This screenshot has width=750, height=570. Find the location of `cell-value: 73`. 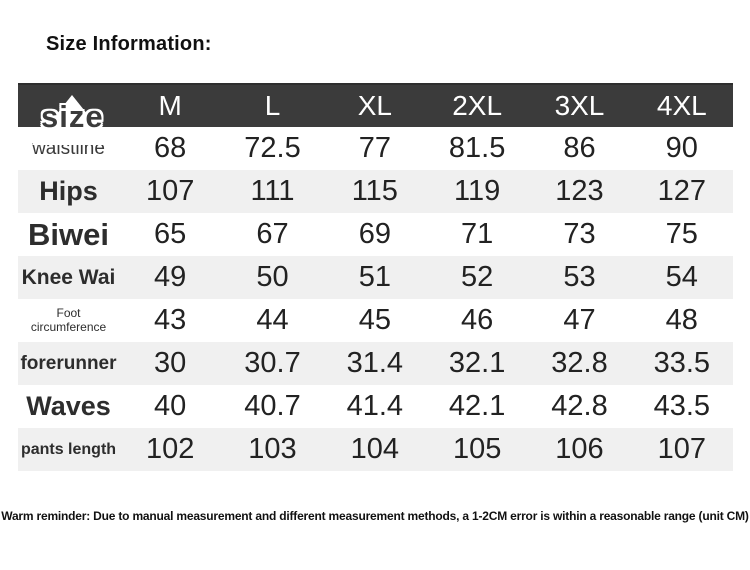

cell-value: 73 is located at coordinates (579, 234).